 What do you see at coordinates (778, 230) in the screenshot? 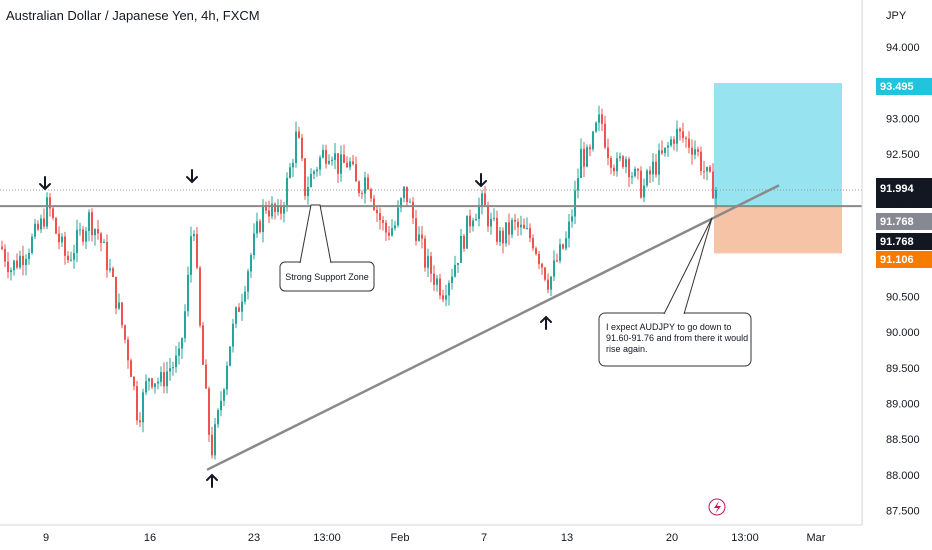
I see `loss-zone` at bounding box center [778, 230].